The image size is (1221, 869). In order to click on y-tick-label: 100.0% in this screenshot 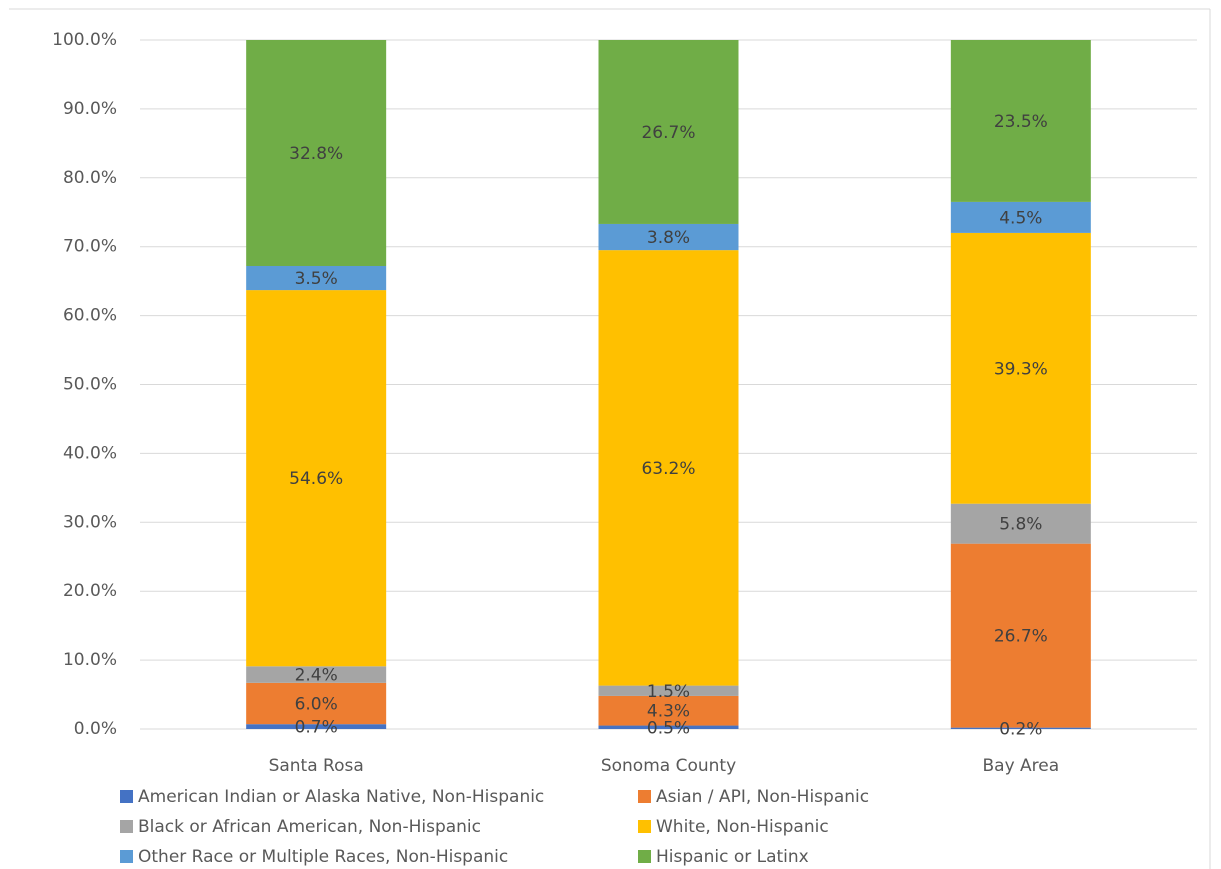, I will do `click(84, 40)`.